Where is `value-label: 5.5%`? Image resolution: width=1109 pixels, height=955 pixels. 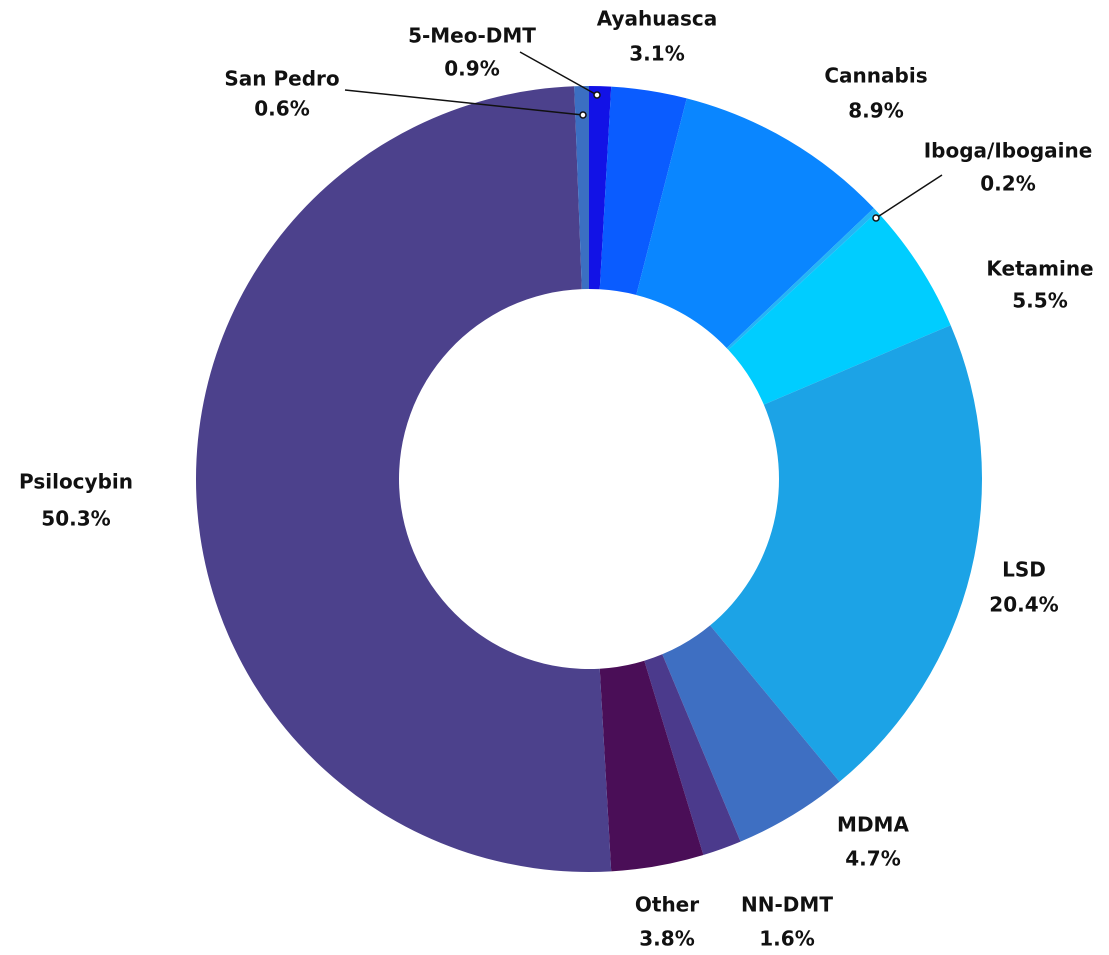
value-label: 5.5% is located at coordinates (1039, 301).